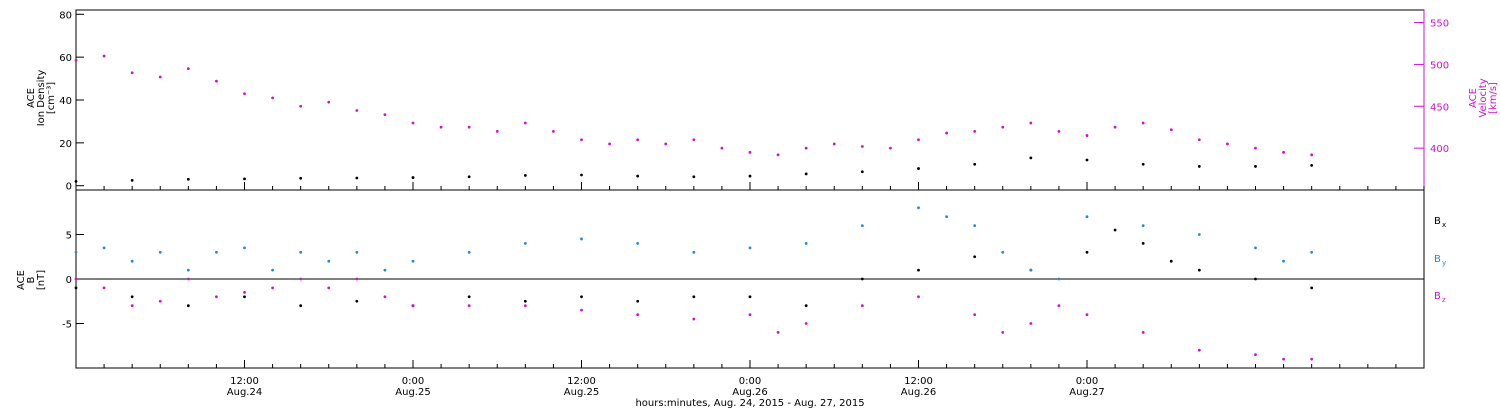  What do you see at coordinates (1087, 381) in the screenshot?
I see `time-tick-label-5: 0:00` at bounding box center [1087, 381].